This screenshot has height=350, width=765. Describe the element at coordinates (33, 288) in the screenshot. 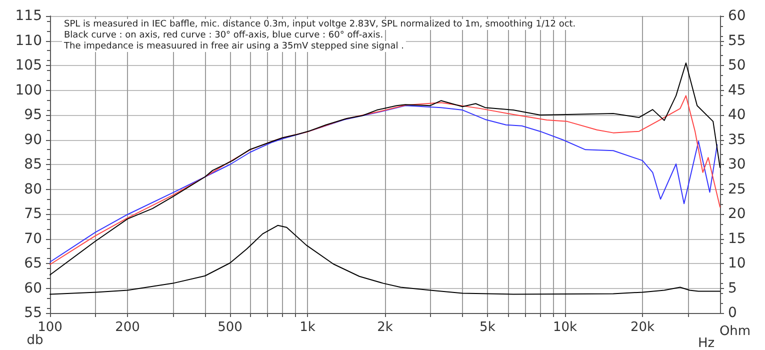

I see `y-tick-label: 60` at that location.